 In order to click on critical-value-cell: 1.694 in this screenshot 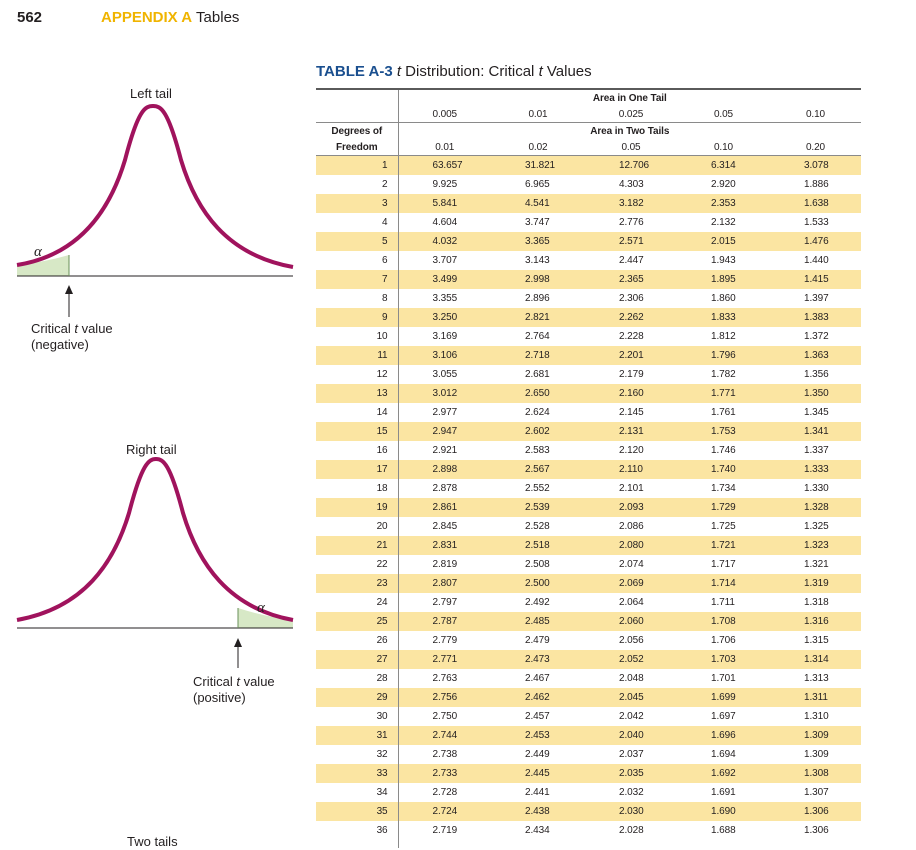, I will do `click(723, 754)`.